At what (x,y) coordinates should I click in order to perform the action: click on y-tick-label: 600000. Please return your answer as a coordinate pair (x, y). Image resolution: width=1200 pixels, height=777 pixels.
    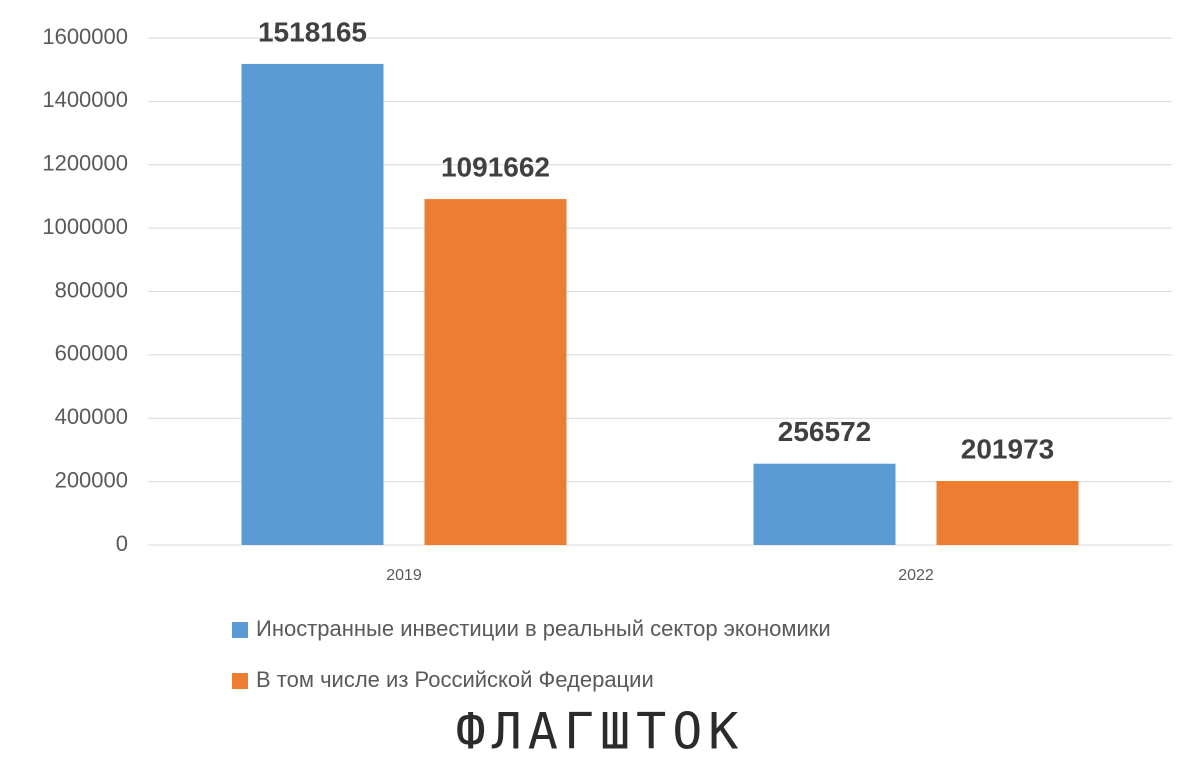
    Looking at the image, I should click on (91, 353).